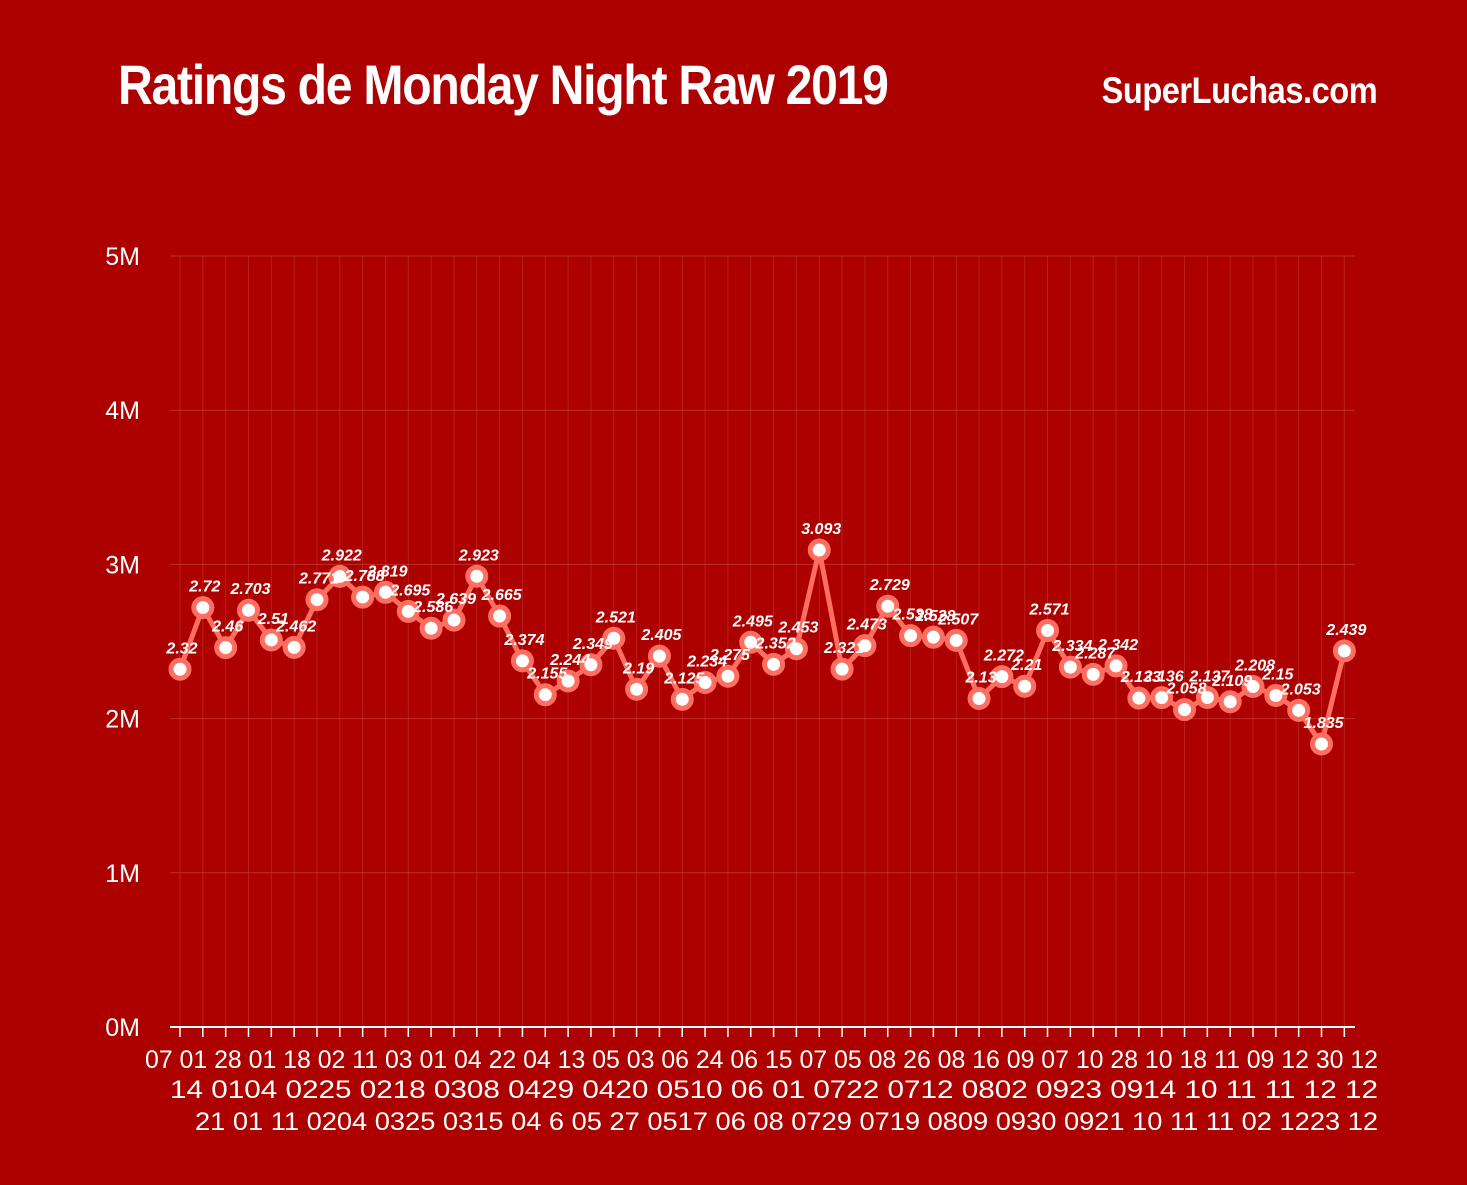 The height and width of the screenshot is (1185, 1467). Describe the element at coordinates (227, 627) in the screenshot. I see `data-label: 2.46` at that location.